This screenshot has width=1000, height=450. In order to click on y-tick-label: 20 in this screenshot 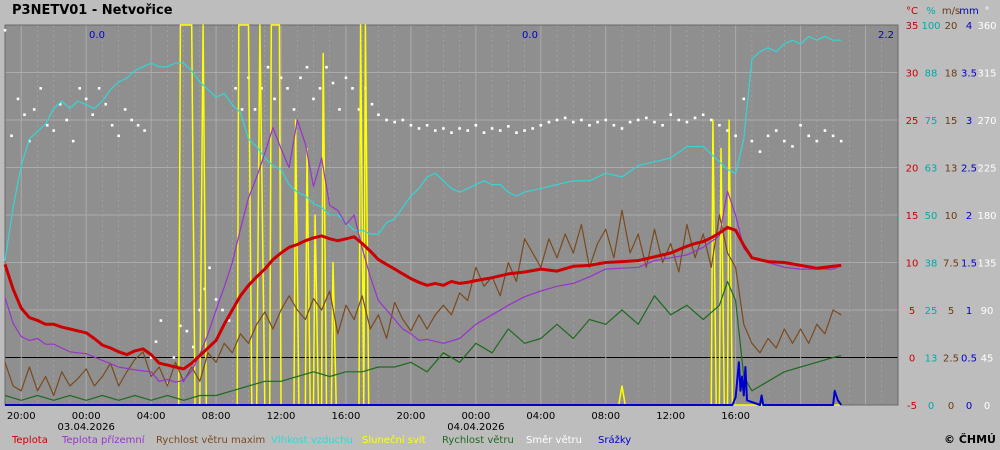, I will do `click(912, 169)`.